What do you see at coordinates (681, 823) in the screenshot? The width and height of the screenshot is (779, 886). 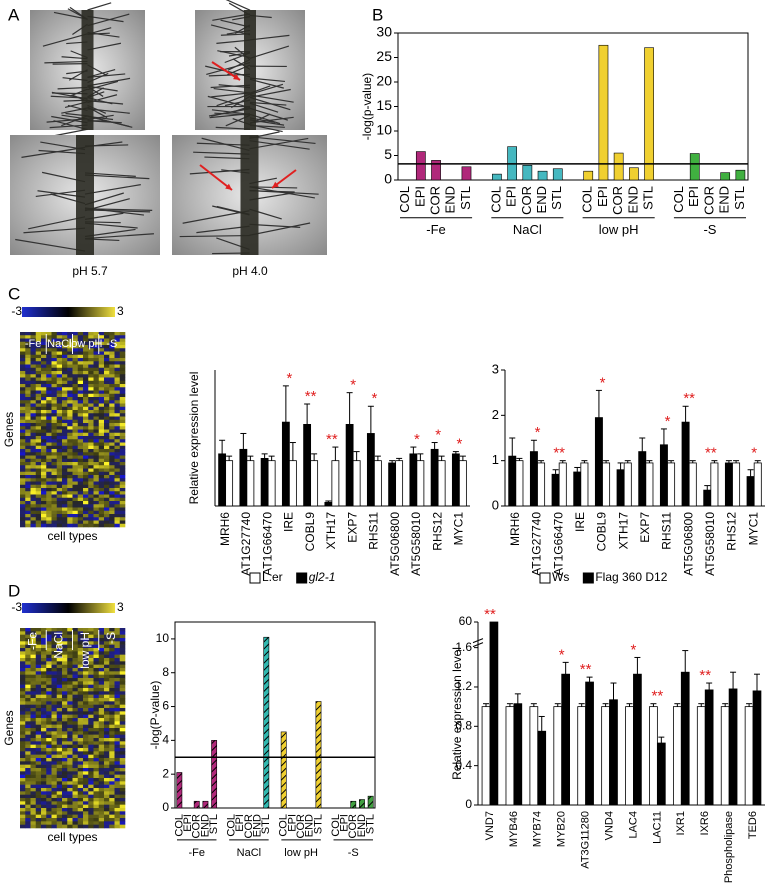 I see `x-tick-label: IXR1` at bounding box center [681, 823].